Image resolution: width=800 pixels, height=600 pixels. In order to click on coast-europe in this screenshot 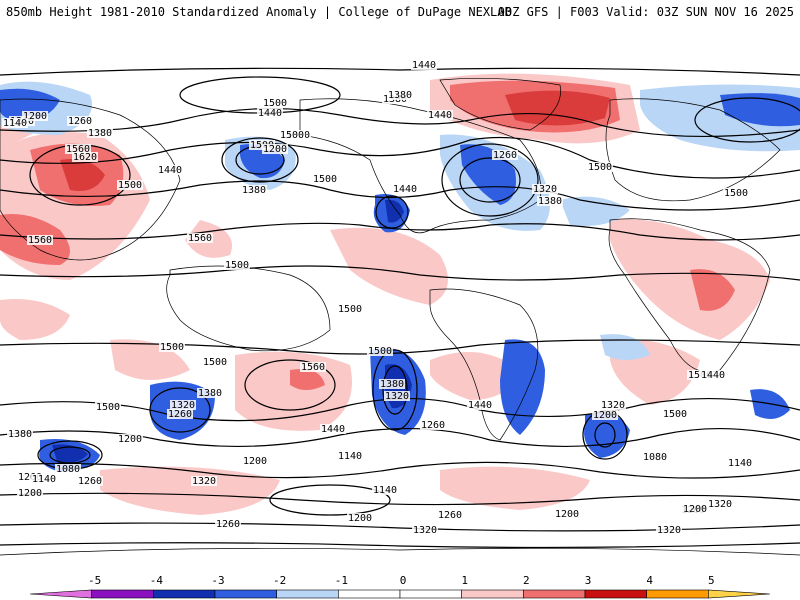, I will do `click(693, 150)`.